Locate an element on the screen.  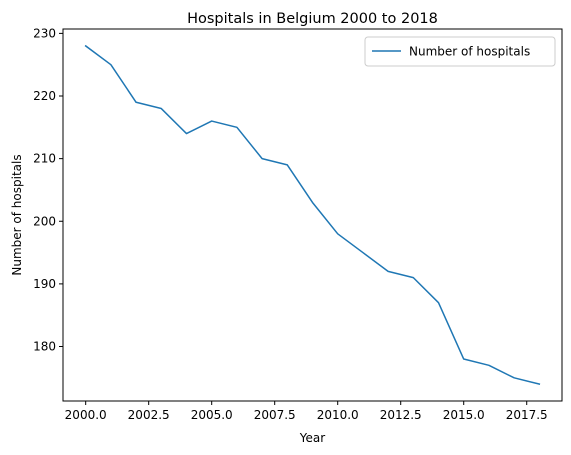
y-tick-label: 220 is located at coordinates (44, 96).